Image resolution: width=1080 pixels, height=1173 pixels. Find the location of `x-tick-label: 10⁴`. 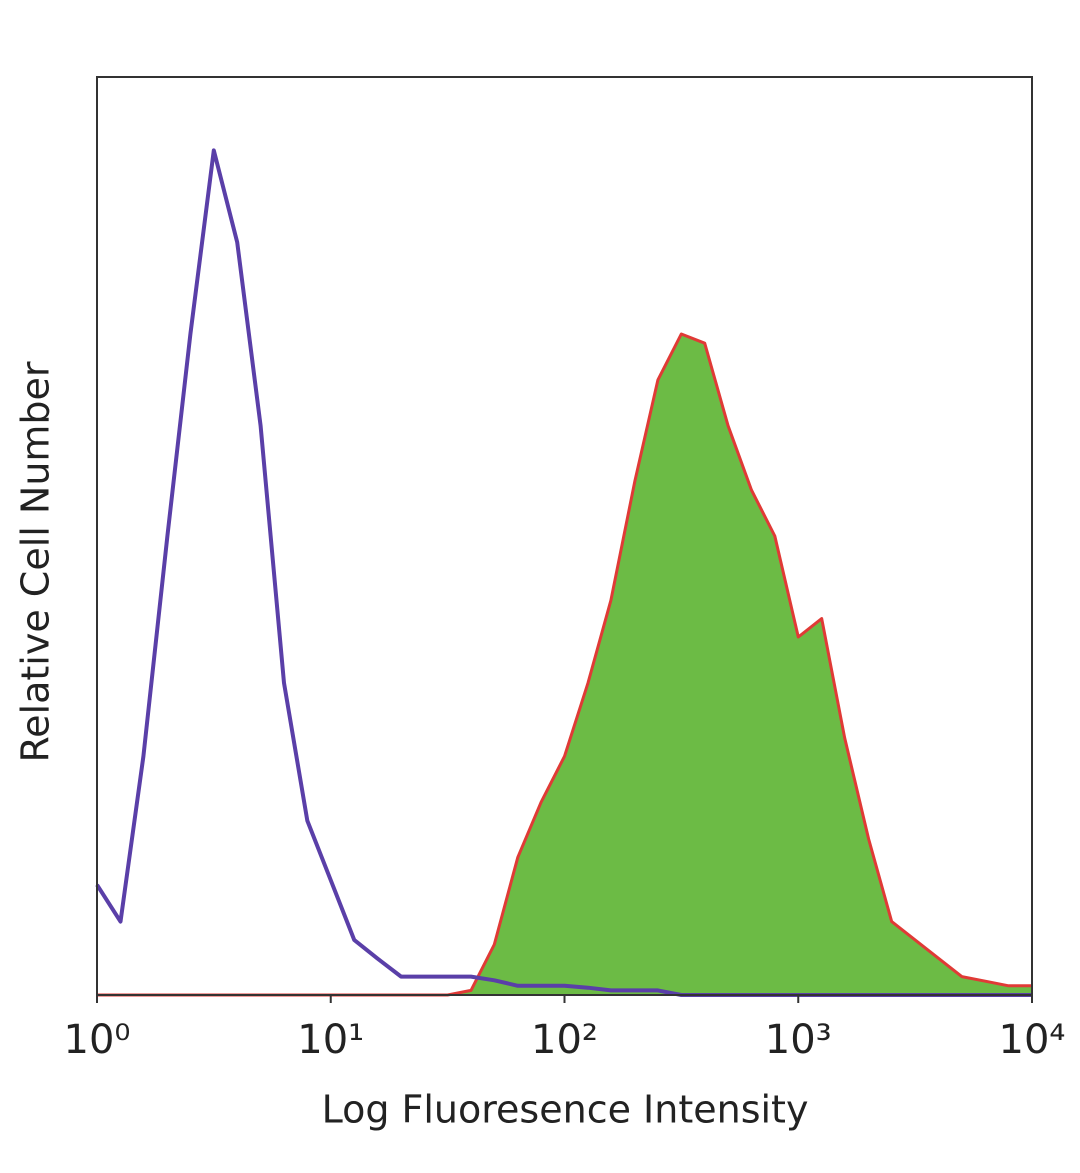

x-tick-label: 10⁴ is located at coordinates (1032, 1040).